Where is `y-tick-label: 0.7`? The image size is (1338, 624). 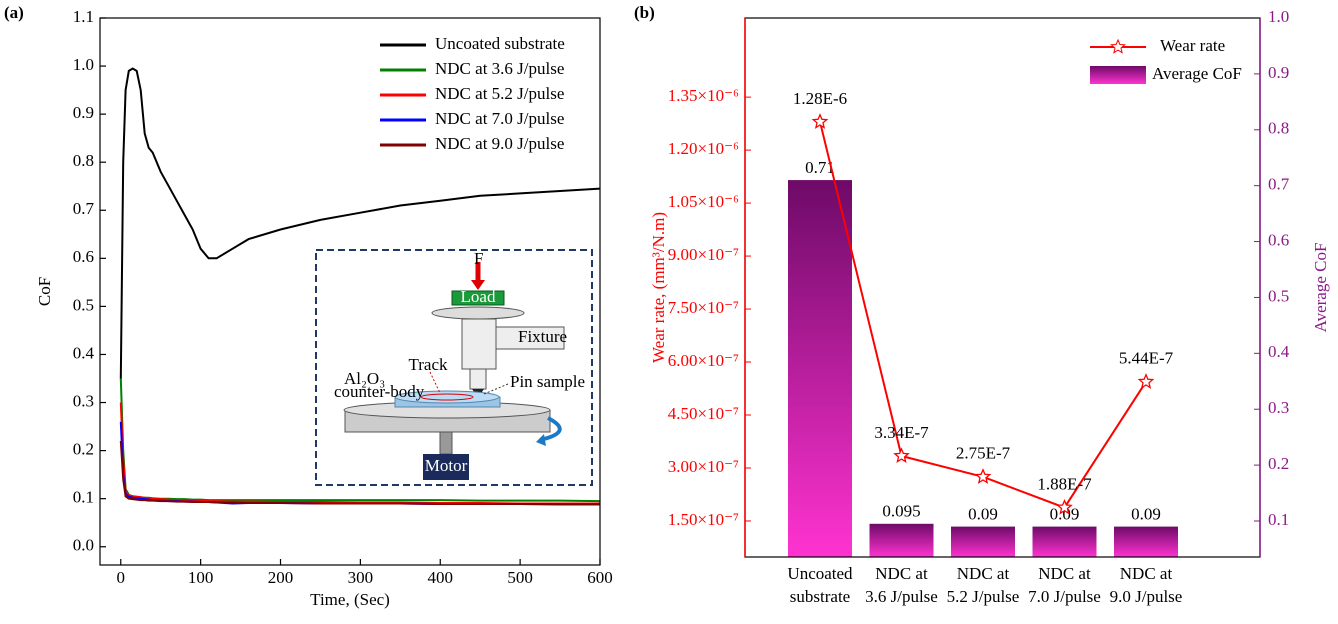 y-tick-label: 0.7 is located at coordinates (84, 208).